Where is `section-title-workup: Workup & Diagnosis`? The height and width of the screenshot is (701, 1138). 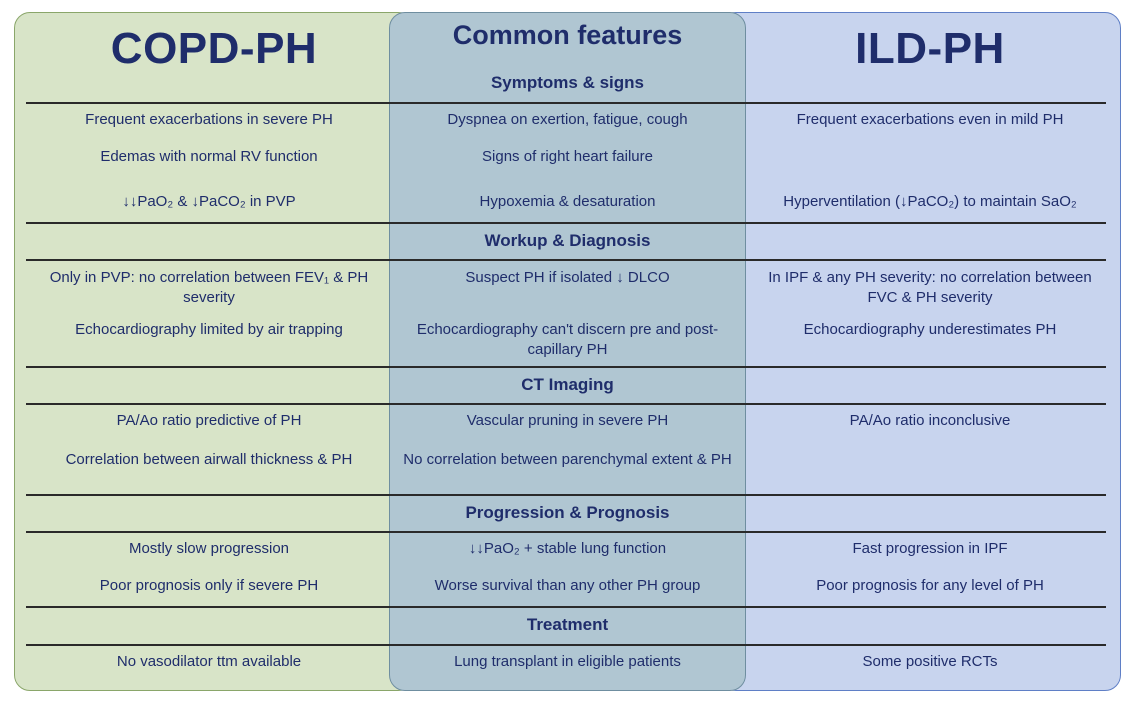 section-title-workup: Workup & Diagnosis is located at coordinates (567, 240).